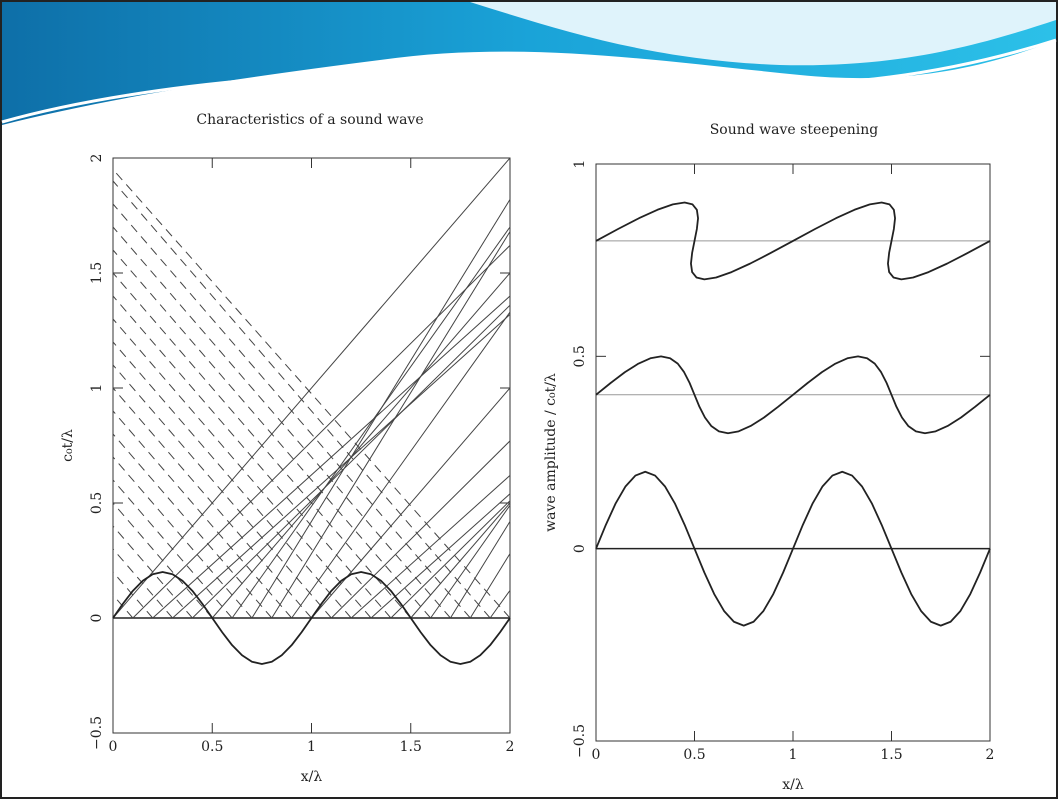 The height and width of the screenshot is (799, 1058). Describe the element at coordinates (763, 34) in the screenshot. I see `header-swoosh` at that location.